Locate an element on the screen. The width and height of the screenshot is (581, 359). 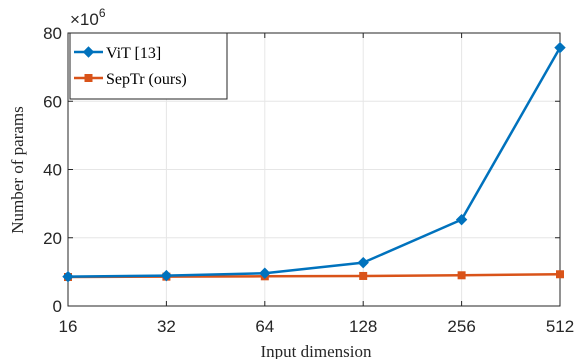
legend: ViT [13] SepTr (ours) is located at coordinates (148, 66).